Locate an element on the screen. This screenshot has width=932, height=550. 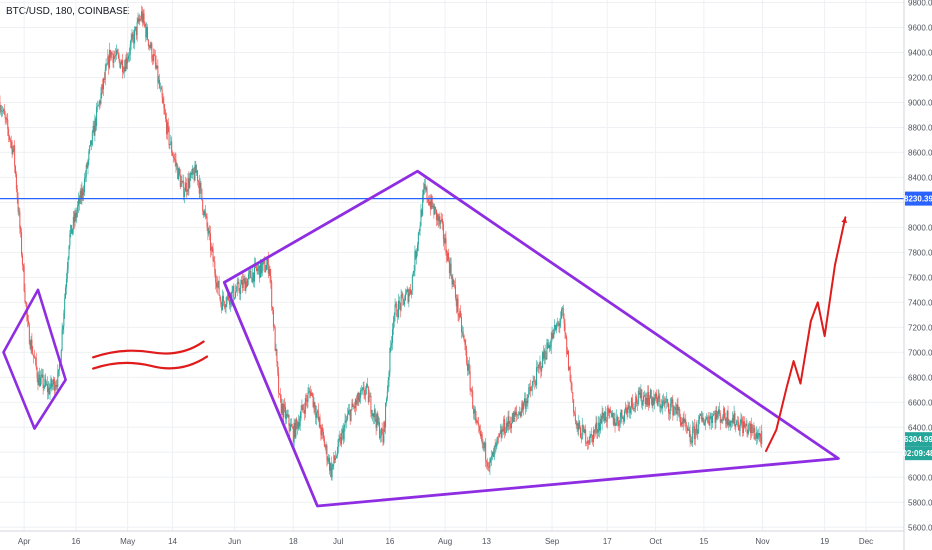
time-tick-label: Apr is located at coordinates (24, 541).